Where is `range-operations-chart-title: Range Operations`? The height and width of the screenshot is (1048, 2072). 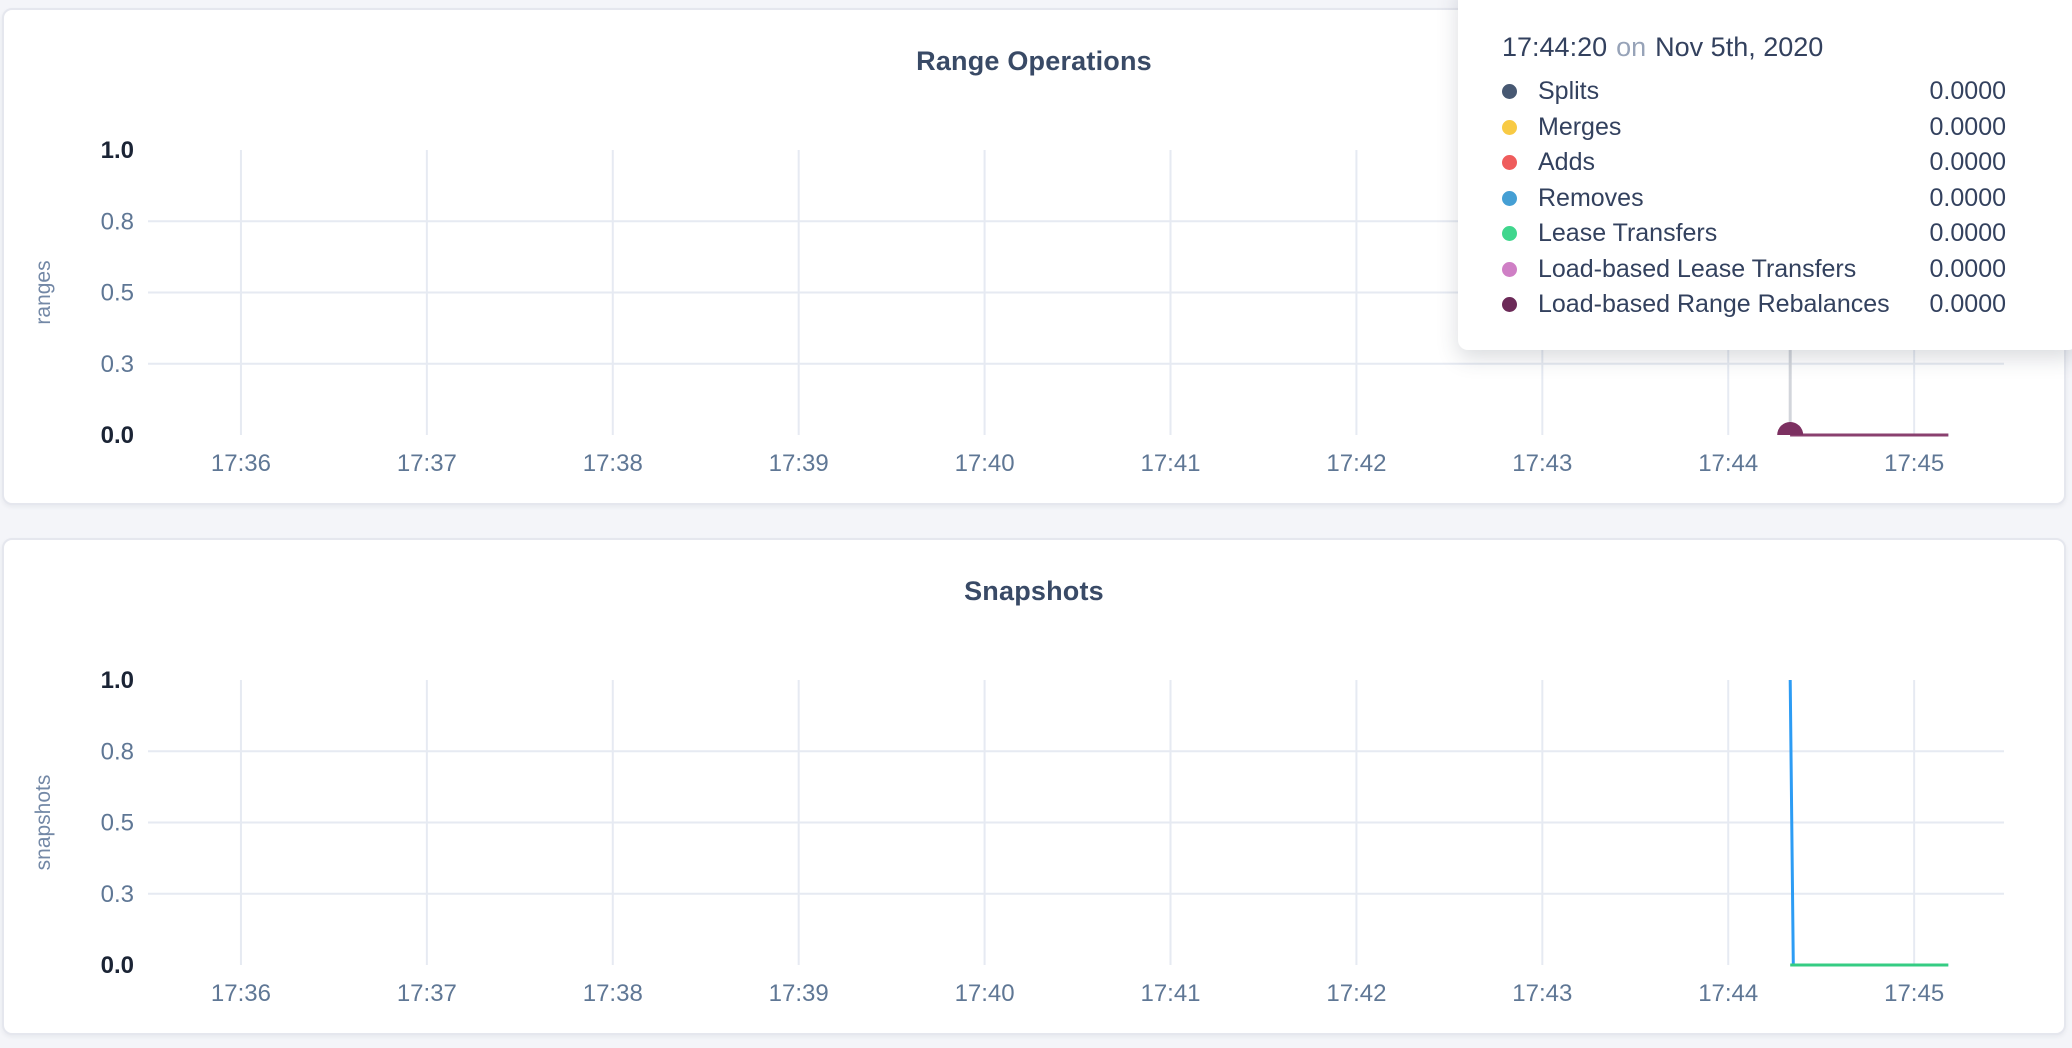
range-operations-chart-title: Range Operations is located at coordinates (1034, 61).